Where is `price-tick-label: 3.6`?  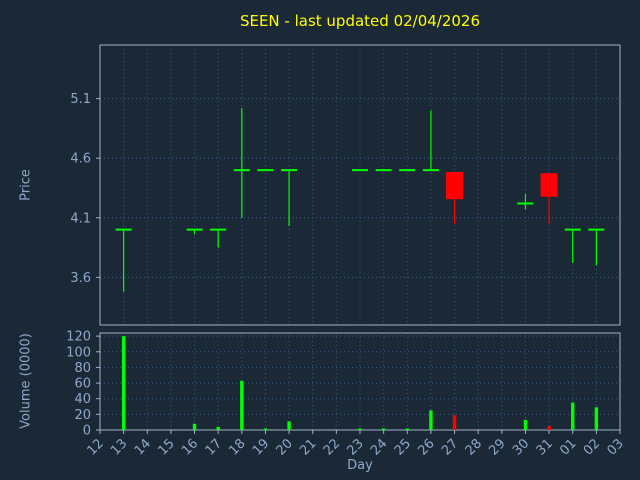
price-tick-label: 3.6 is located at coordinates (80, 278).